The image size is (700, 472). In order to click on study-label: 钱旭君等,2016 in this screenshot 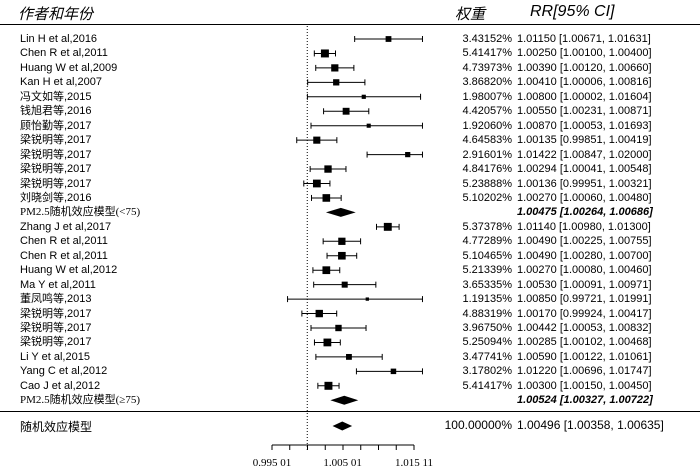, I will do `click(56, 111)`.